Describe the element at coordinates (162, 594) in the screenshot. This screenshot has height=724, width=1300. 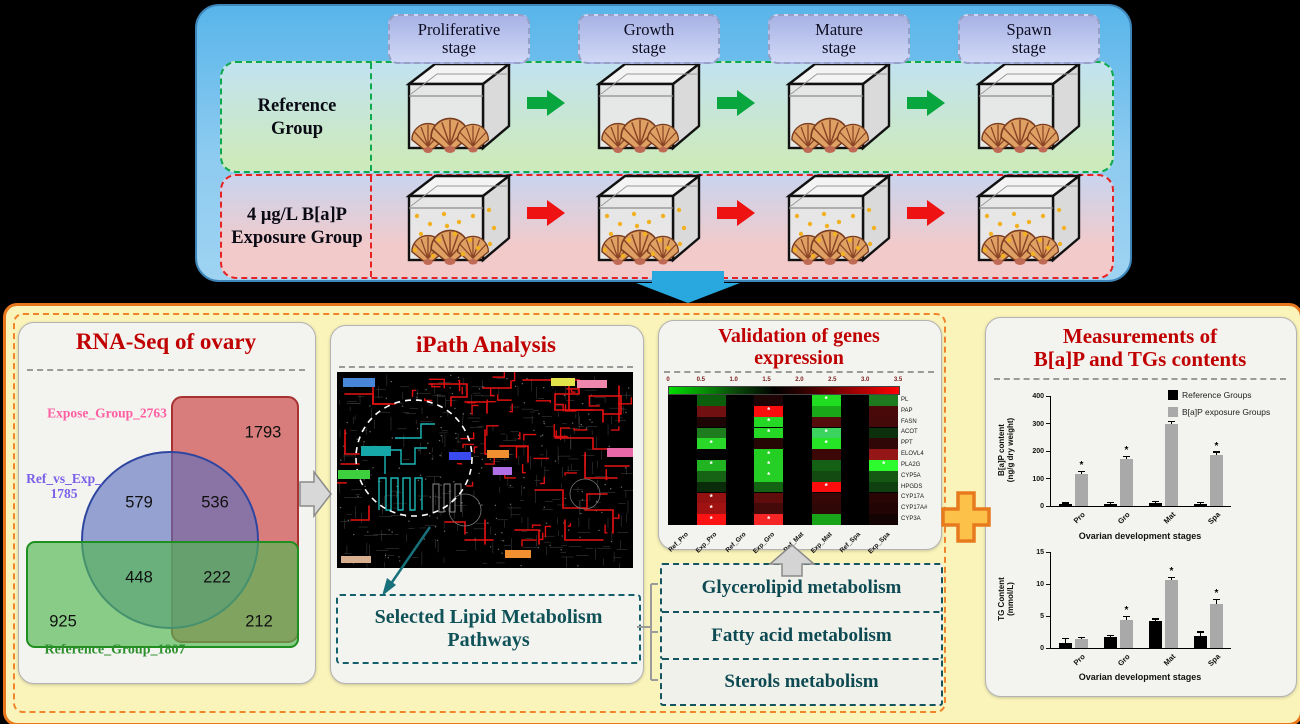
I see `venn-reference-set` at that location.